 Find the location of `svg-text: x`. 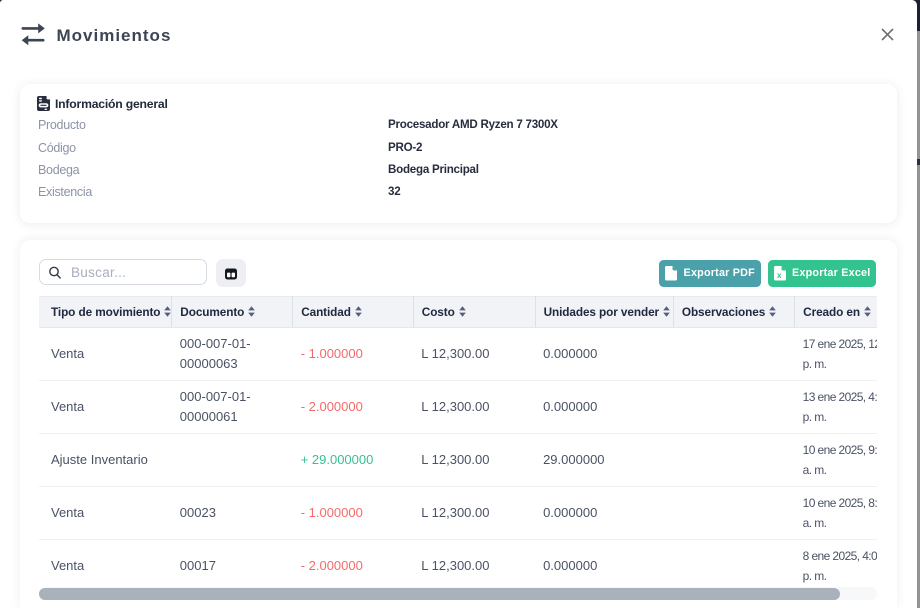

svg-text: x is located at coordinates (779, 275).